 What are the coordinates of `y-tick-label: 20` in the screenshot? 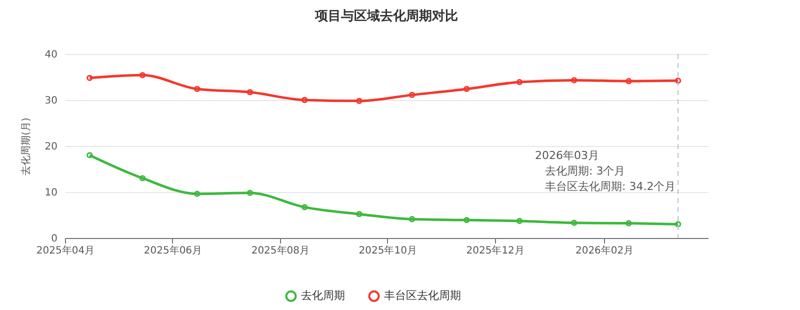 It's located at (51, 147).